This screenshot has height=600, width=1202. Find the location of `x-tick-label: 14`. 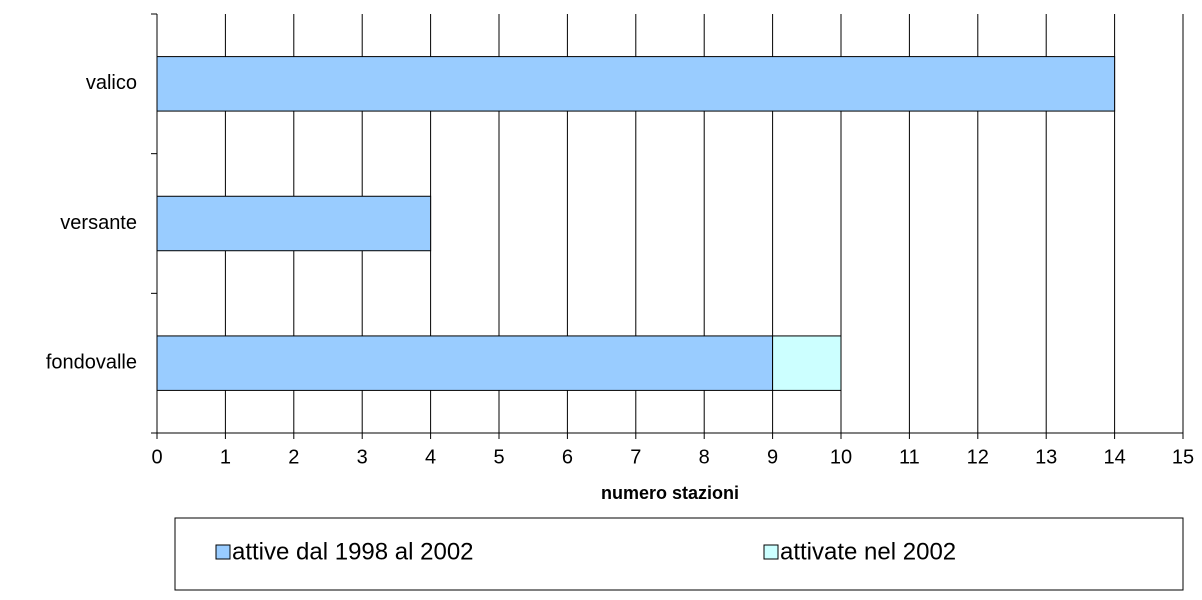

x-tick-label: 14 is located at coordinates (1114, 457).